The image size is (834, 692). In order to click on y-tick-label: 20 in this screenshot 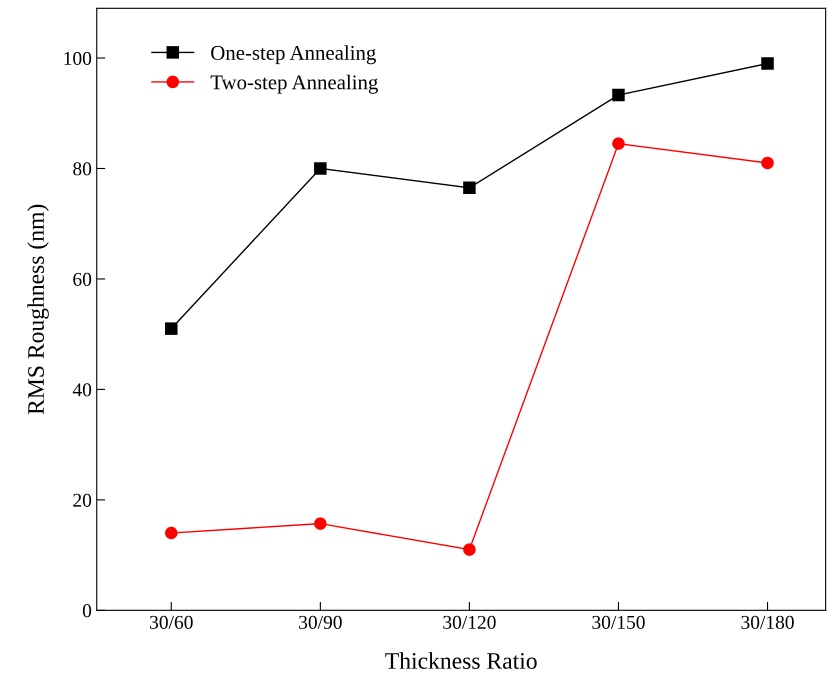, I will do `click(82, 500)`.